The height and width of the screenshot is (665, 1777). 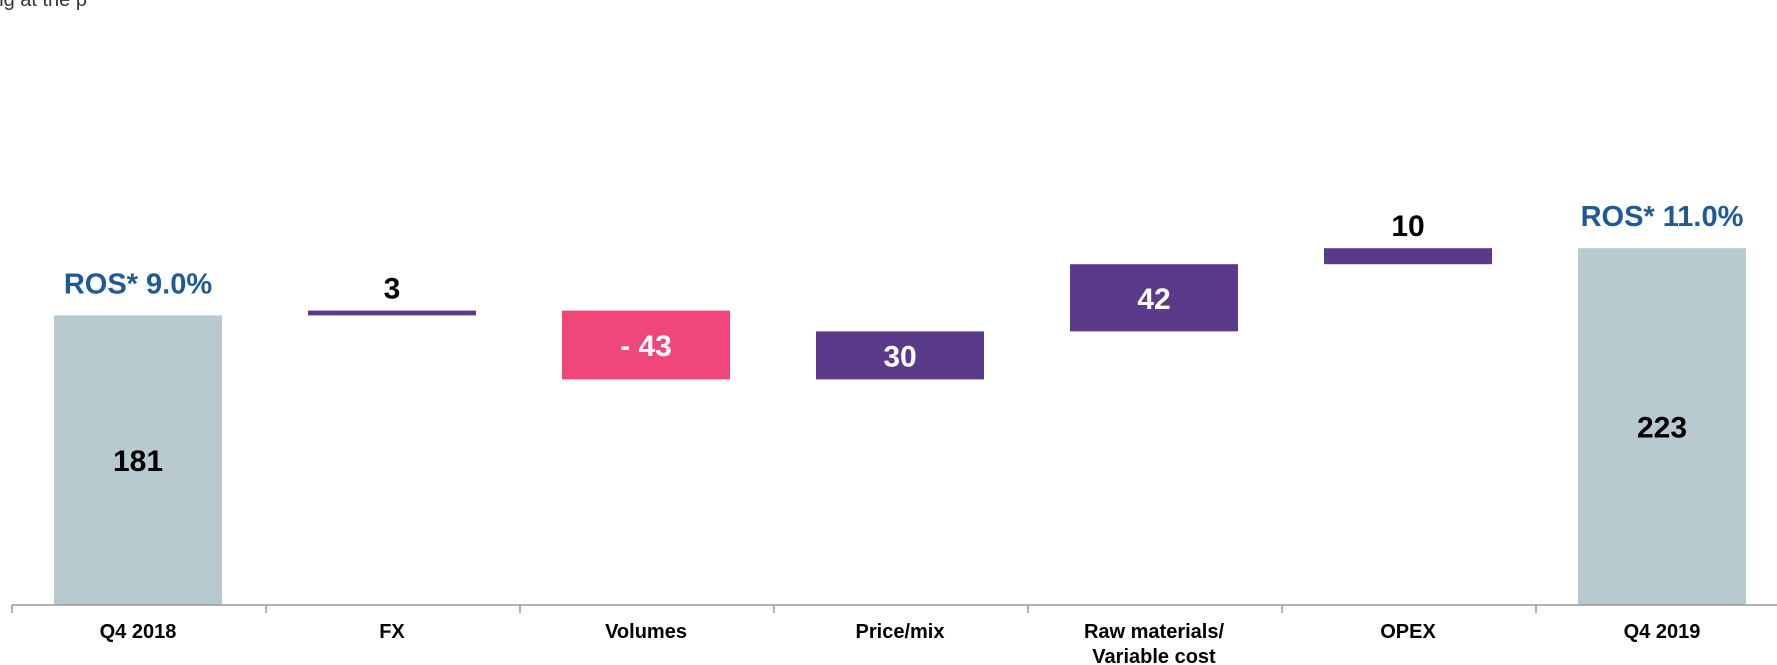 I want to click on data-label-opex: 10, so click(x=1407, y=226).